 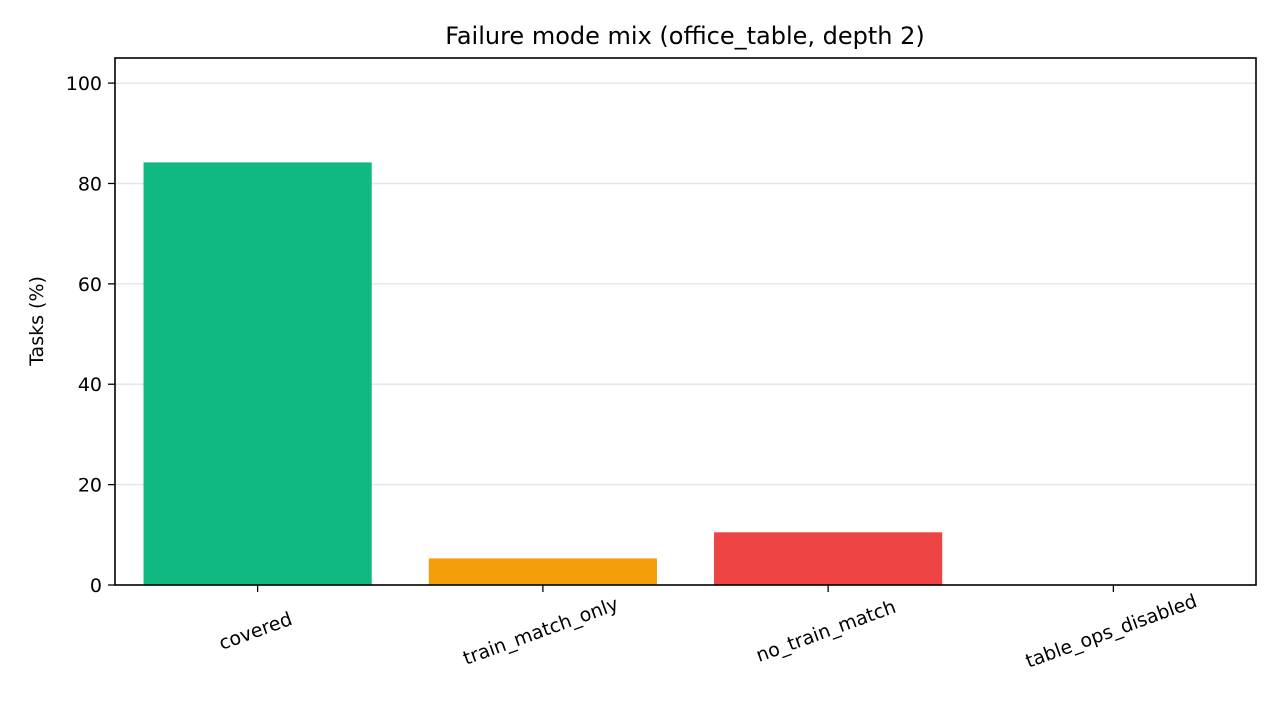 What do you see at coordinates (90, 184) in the screenshot?
I see `y-tick-label: 80` at bounding box center [90, 184].